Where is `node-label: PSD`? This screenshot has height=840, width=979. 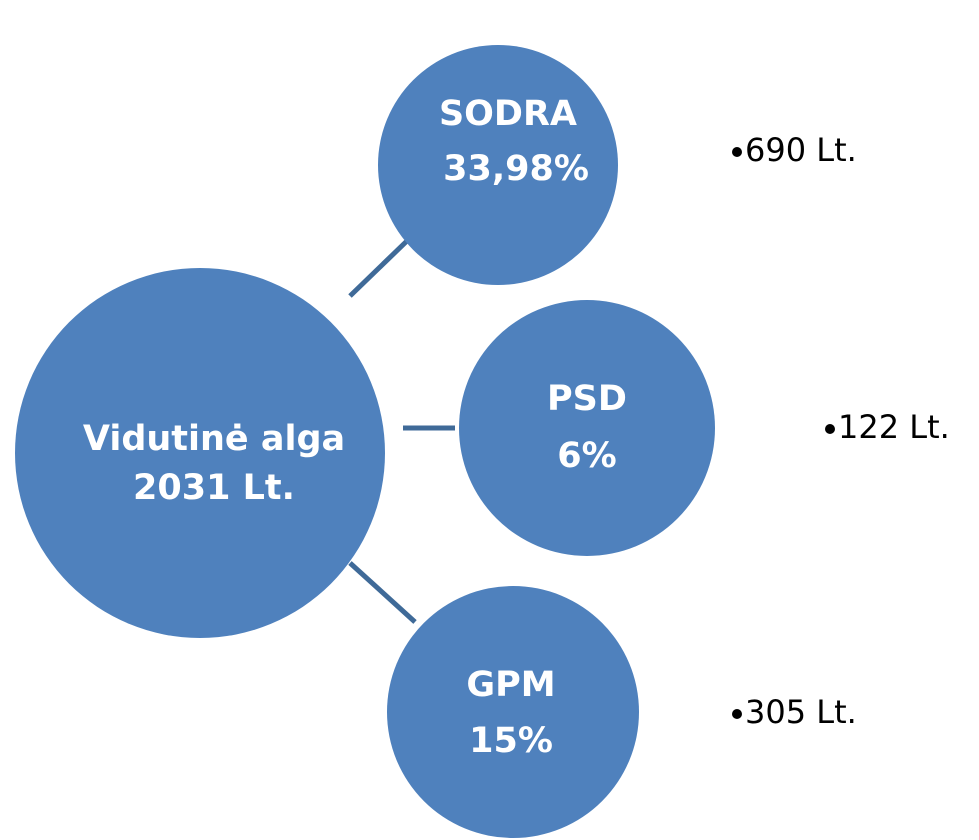 node-label: PSD is located at coordinates (587, 399).